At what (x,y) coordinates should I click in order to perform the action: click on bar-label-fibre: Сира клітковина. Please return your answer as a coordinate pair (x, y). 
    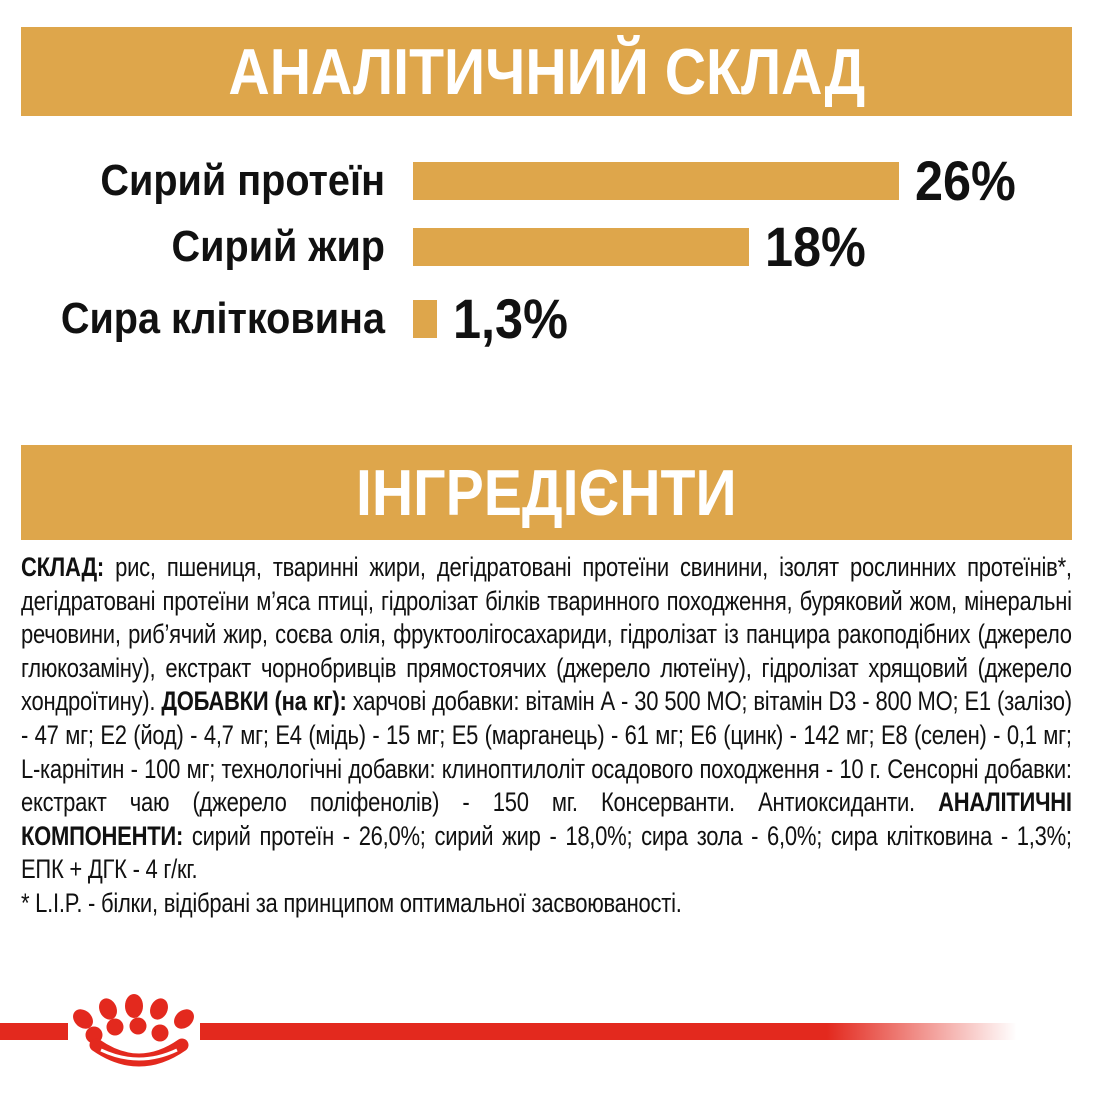
    Looking at the image, I should click on (222, 318).